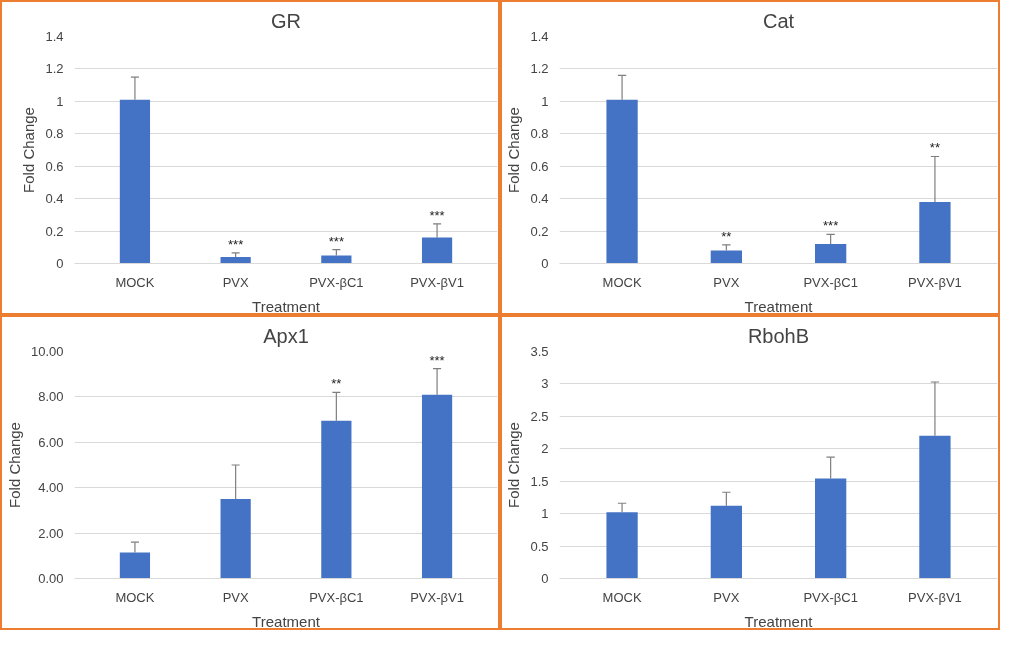  Describe the element at coordinates (51, 533) in the screenshot. I see `y-tick-label: 2.00` at that location.